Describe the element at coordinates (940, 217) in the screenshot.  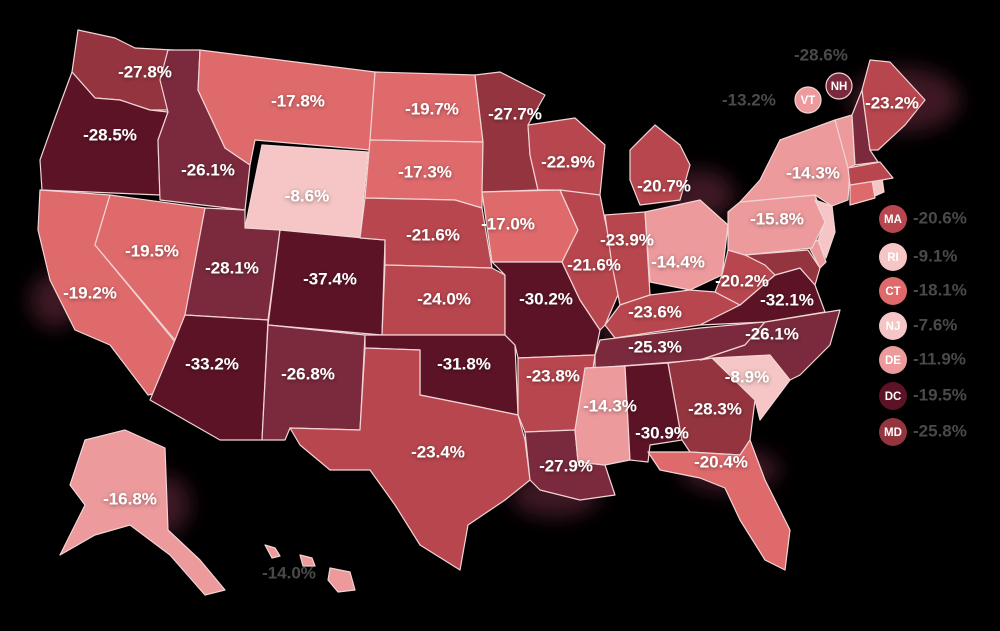
I see `value-MA: -20.6%` at that location.